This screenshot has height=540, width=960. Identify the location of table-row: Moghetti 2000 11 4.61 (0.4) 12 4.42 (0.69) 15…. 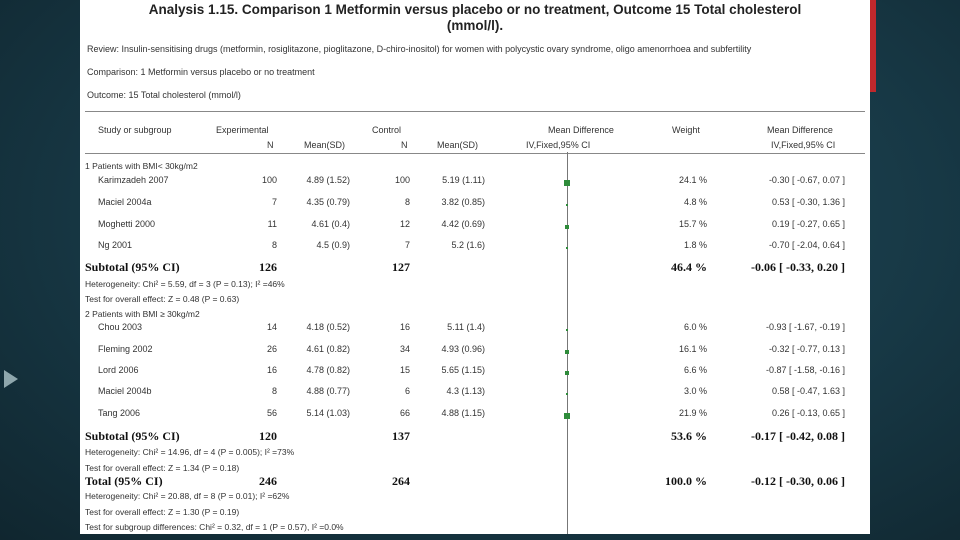
(475, 227).